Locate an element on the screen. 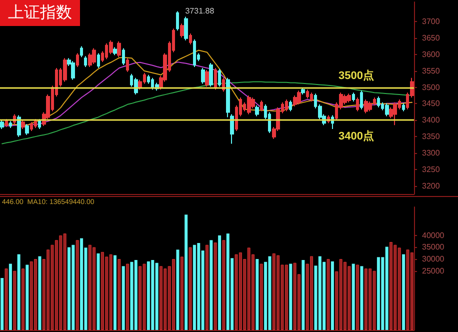  y-tick-label: 3250 is located at coordinates (431, 169).